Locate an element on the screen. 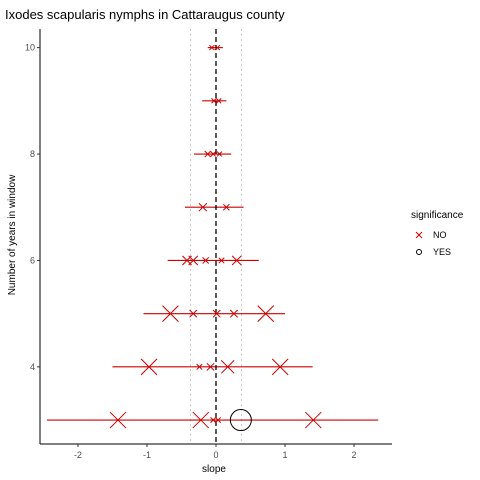 Image resolution: width=480 pixels, height=480 pixels. legend-key-circle-icon is located at coordinates (419, 252).